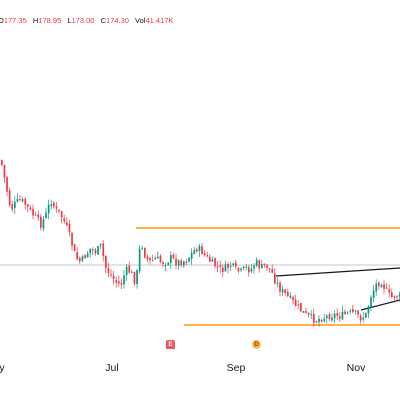  What do you see at coordinates (337, 289) in the screenshot?
I see `trend-lines` at bounding box center [337, 289].